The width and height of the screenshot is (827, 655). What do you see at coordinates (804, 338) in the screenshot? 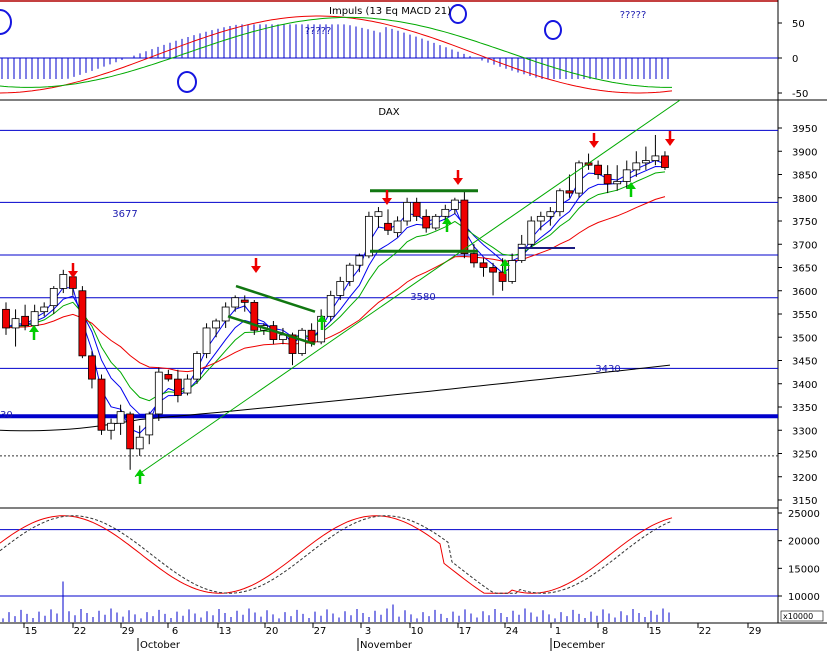
I see `price-ytick-label-9: 3500` at bounding box center [804, 338].